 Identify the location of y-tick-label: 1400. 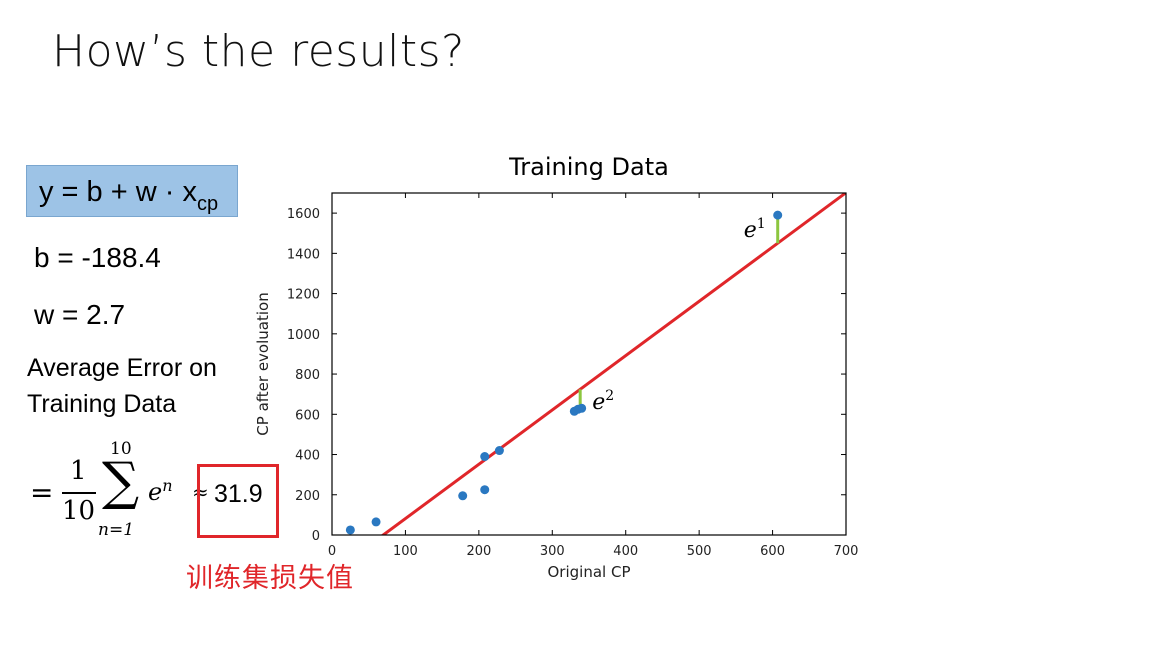
(303, 254).